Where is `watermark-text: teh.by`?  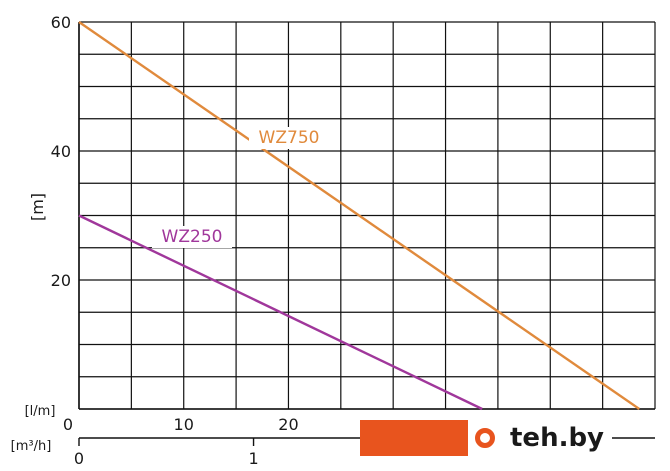
watermark-text: teh.by is located at coordinates (557, 438).